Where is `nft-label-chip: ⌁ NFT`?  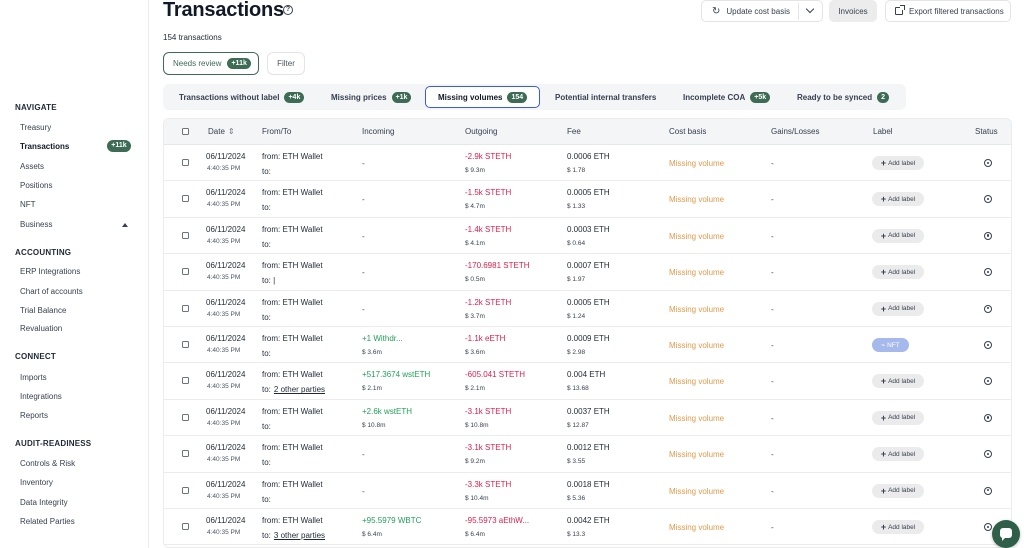
nft-label-chip: ⌁ NFT is located at coordinates (890, 345).